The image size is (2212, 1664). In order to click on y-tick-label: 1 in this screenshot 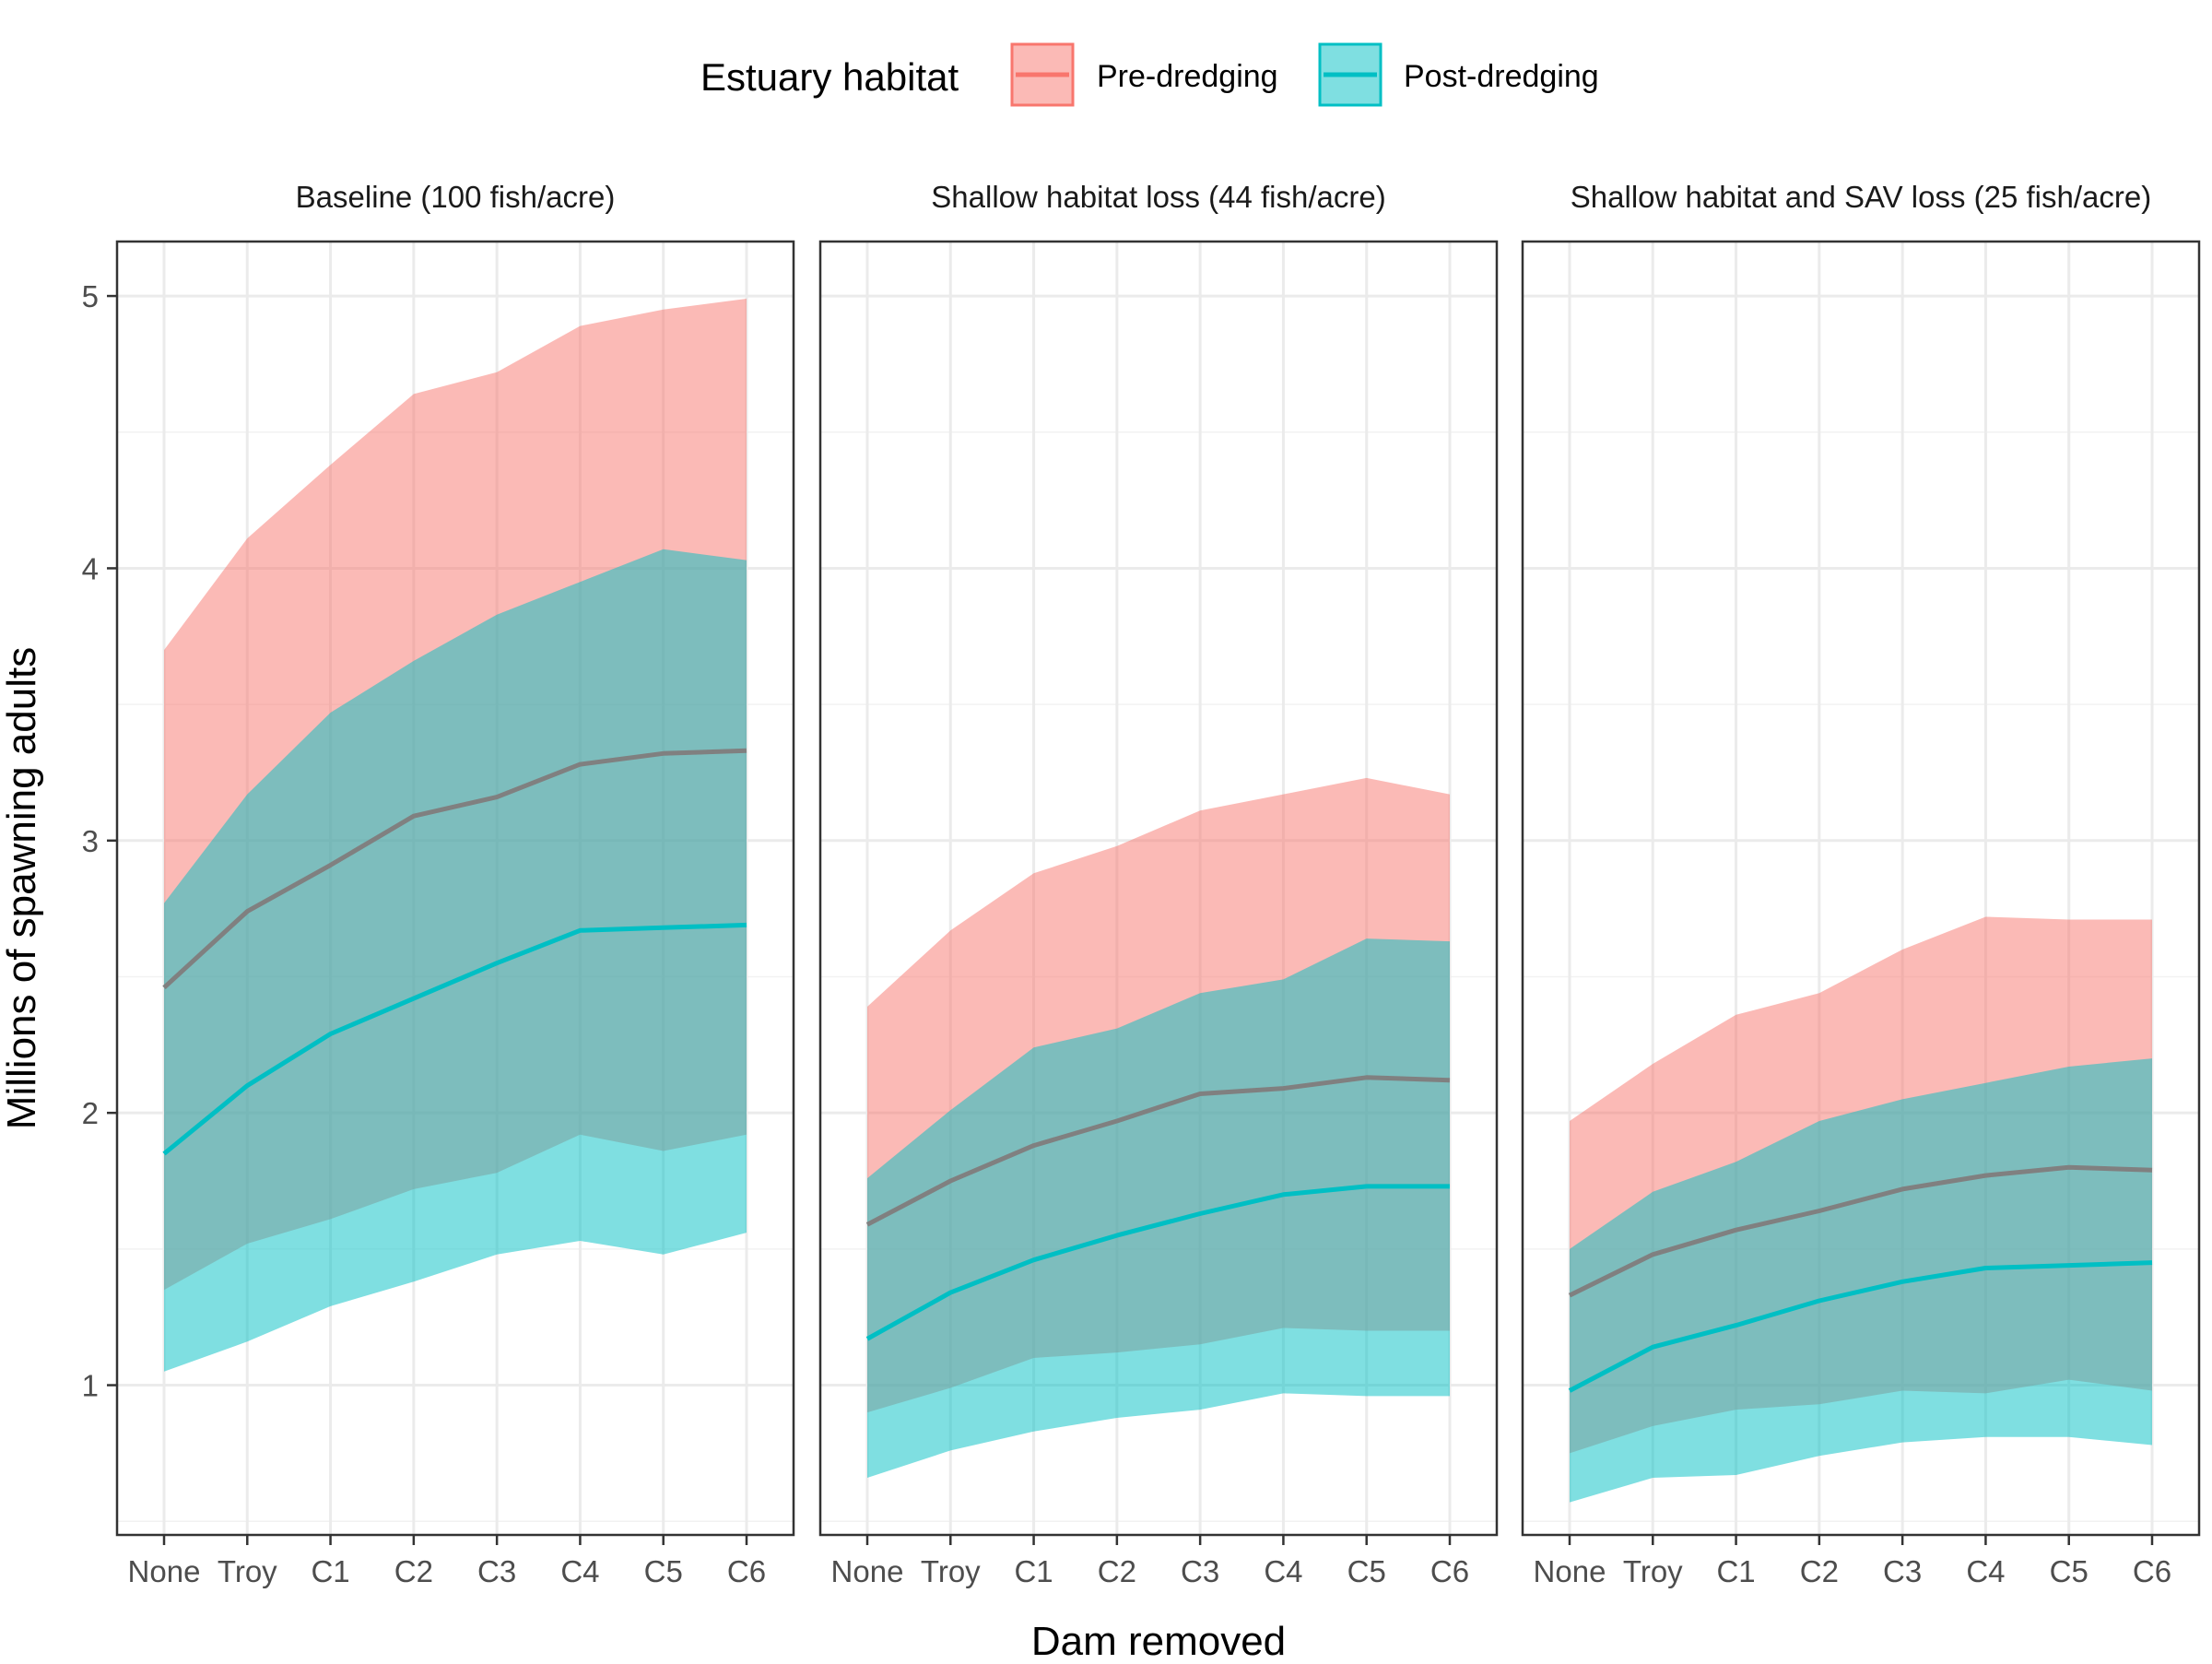, I will do `click(90, 1386)`.